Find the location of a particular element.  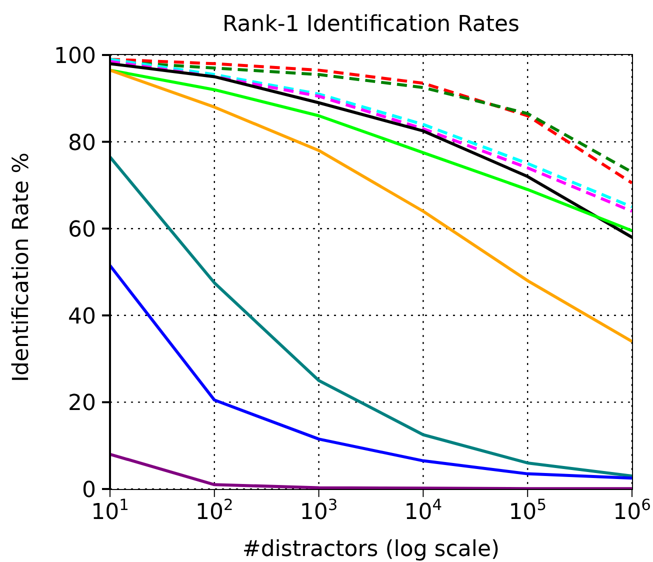

x-tick-label: 10$^{2}$ is located at coordinates (215, 510).